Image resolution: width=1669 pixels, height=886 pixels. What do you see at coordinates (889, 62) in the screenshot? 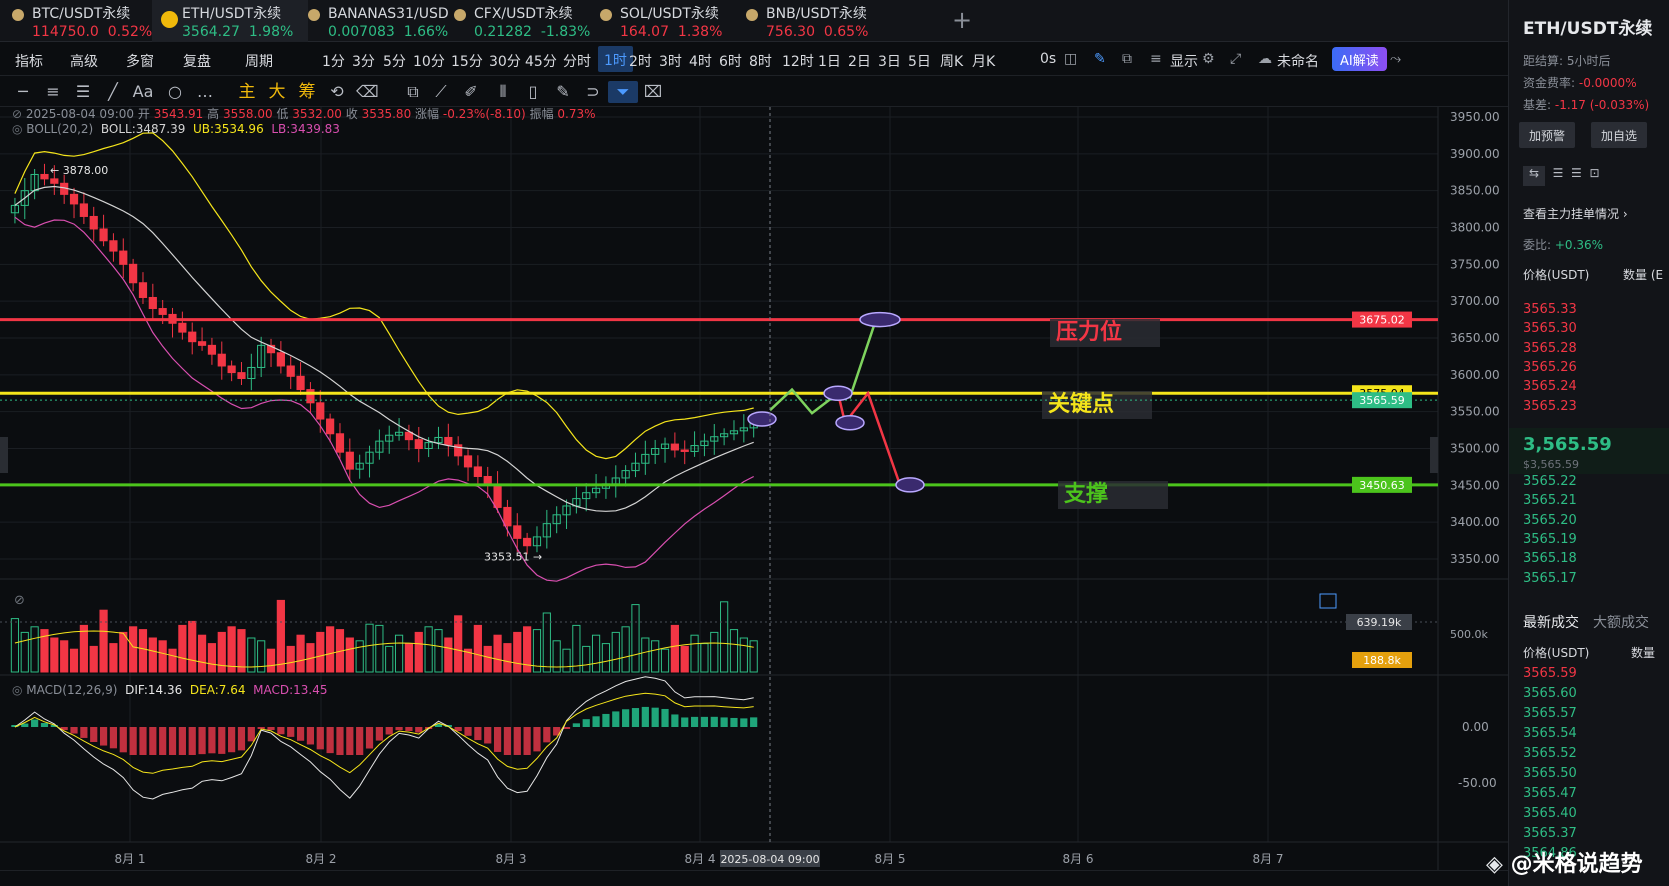
I see `period-22: 3日` at bounding box center [889, 62].